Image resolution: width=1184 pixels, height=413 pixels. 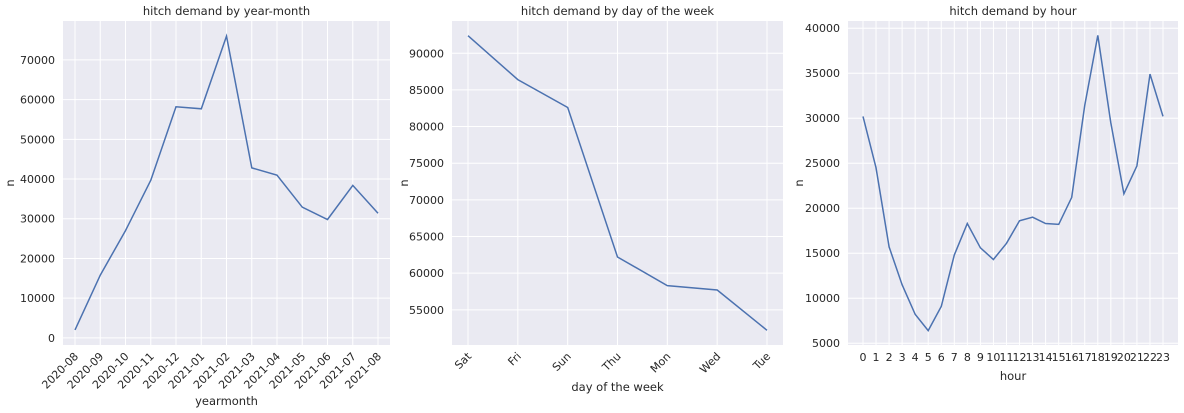 I want to click on x-tick-label: 19, so click(x=1111, y=357).